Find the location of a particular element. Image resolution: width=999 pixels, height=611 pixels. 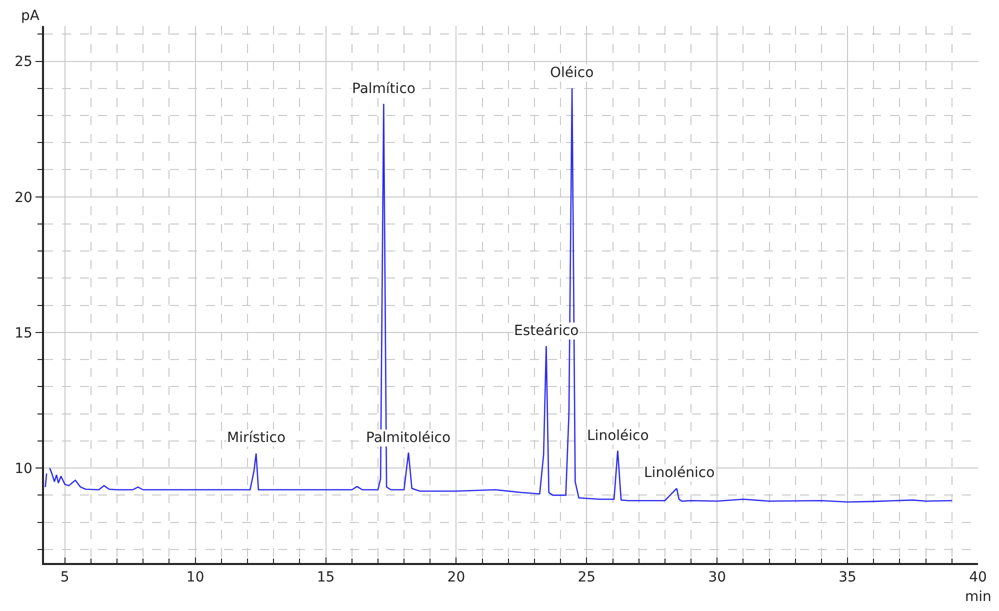

annotation: Mirístico is located at coordinates (256, 438).